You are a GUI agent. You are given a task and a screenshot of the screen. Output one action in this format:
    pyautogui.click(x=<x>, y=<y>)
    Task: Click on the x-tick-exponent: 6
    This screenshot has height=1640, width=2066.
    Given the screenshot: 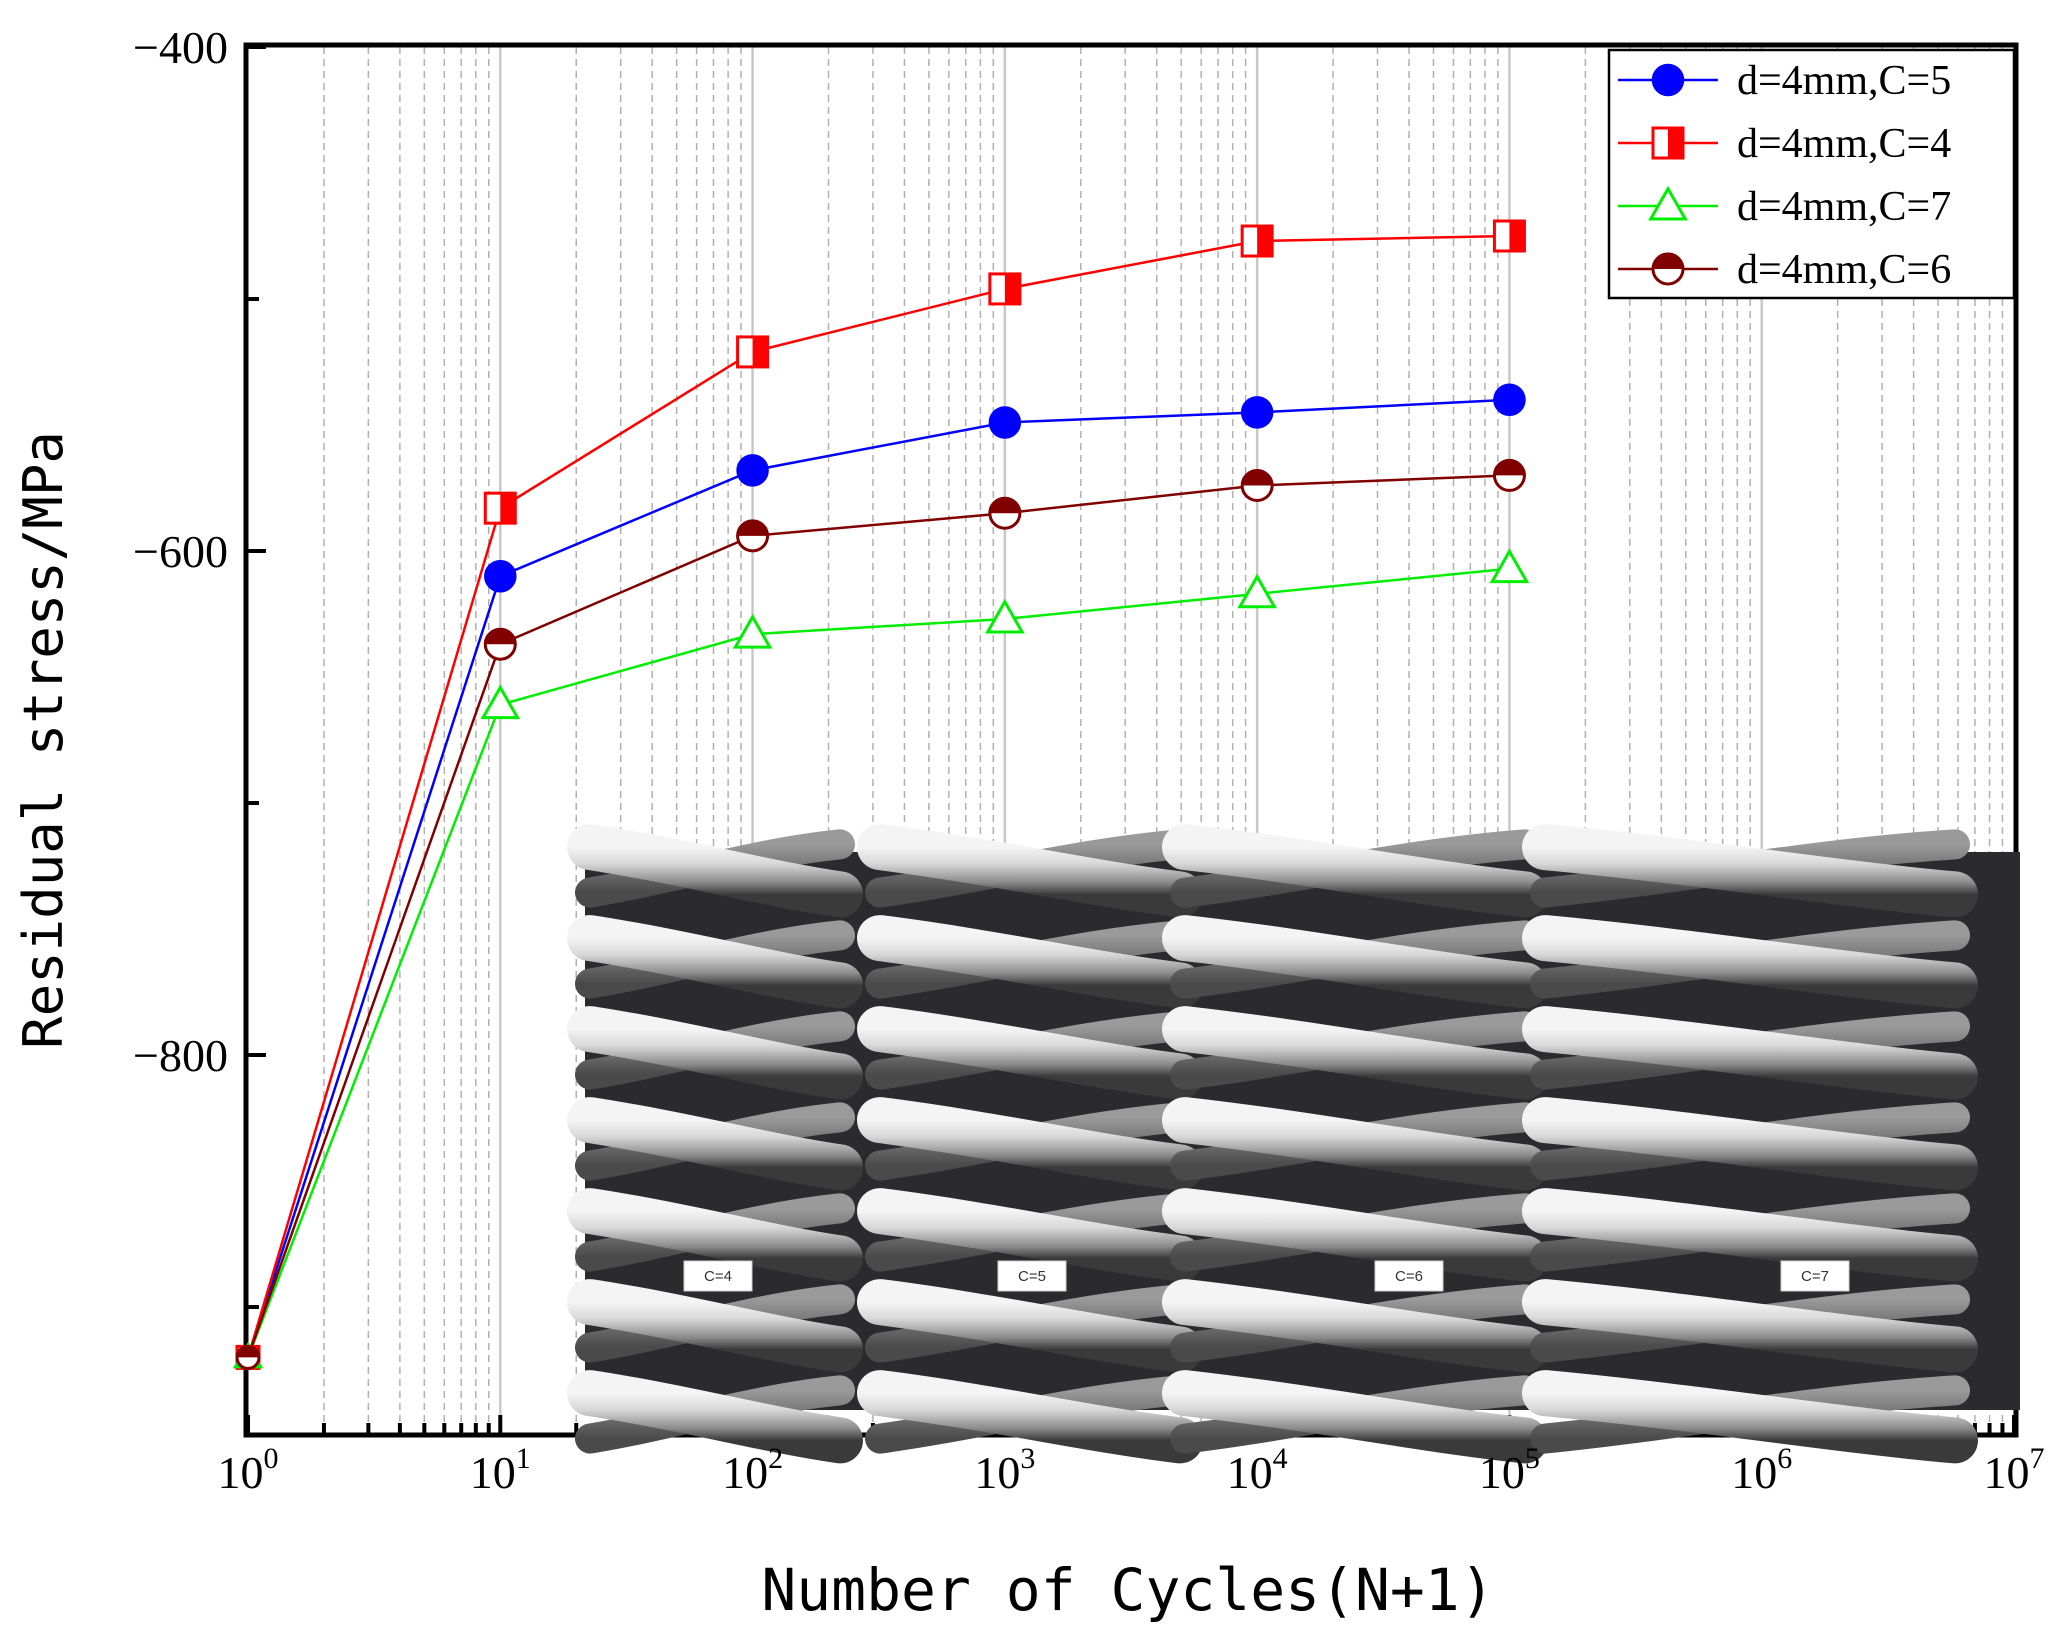 What is the action you would take?
    pyautogui.click(x=1784, y=1458)
    